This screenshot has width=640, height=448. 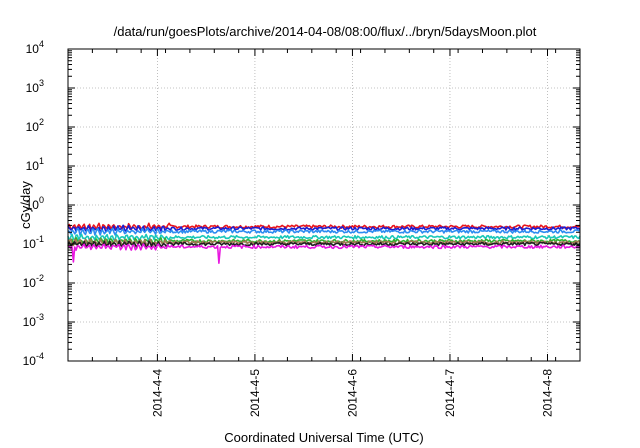 What do you see at coordinates (33, 281) in the screenshot?
I see `y-tick-label: 10⁻²` at bounding box center [33, 281].